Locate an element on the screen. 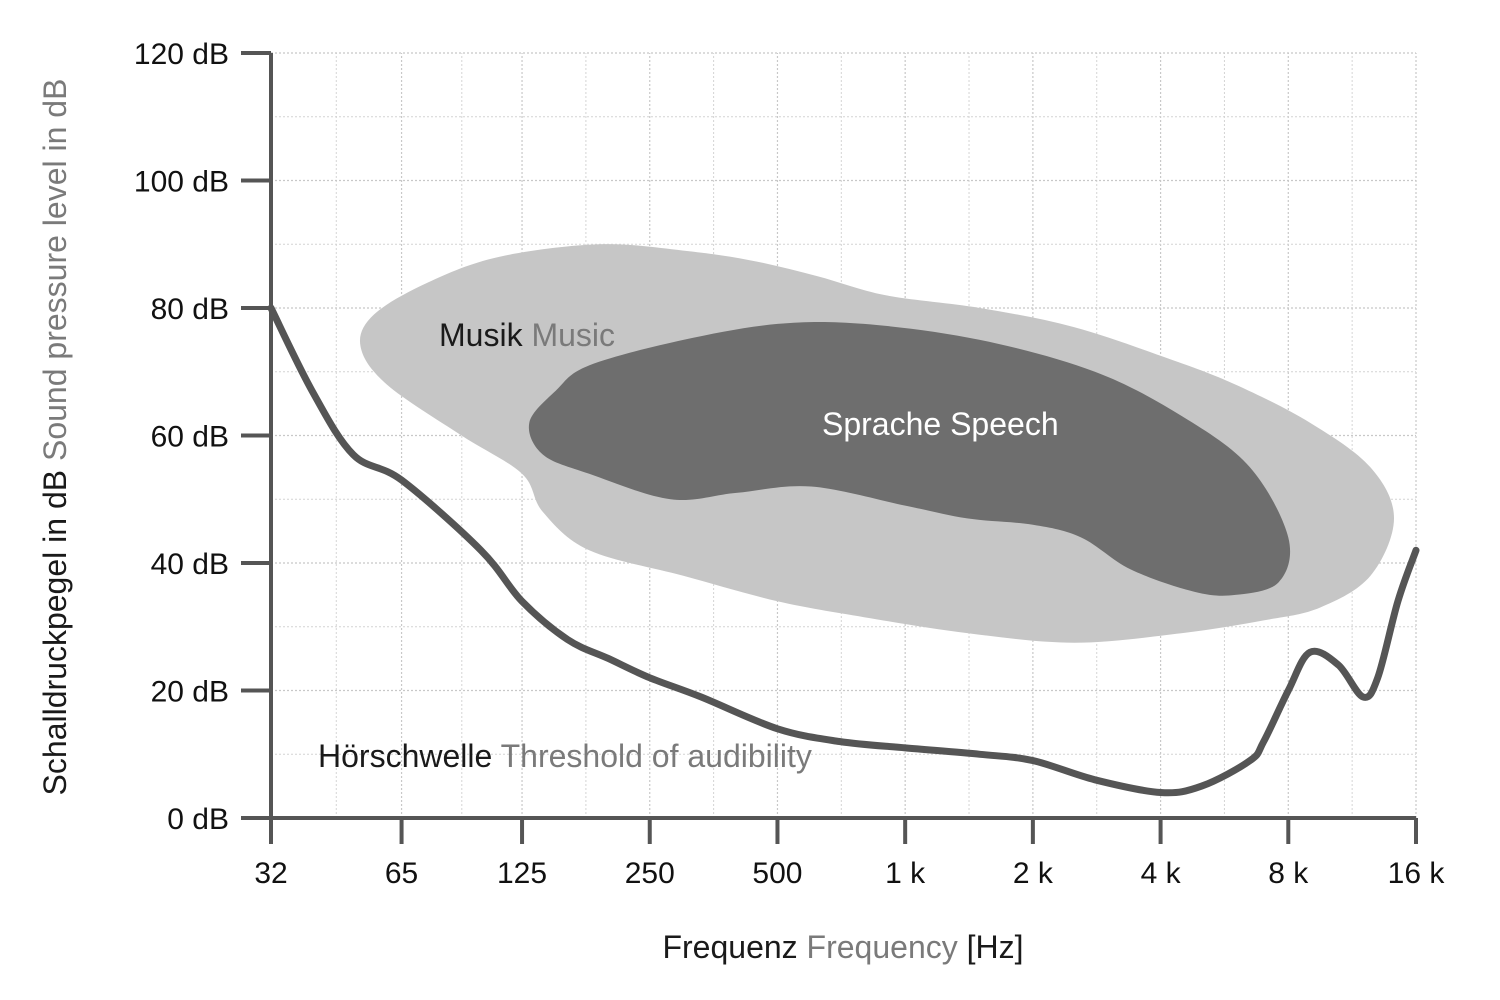 This screenshot has height=1000, width=1500. music-label: Musik Music is located at coordinates (527, 335).